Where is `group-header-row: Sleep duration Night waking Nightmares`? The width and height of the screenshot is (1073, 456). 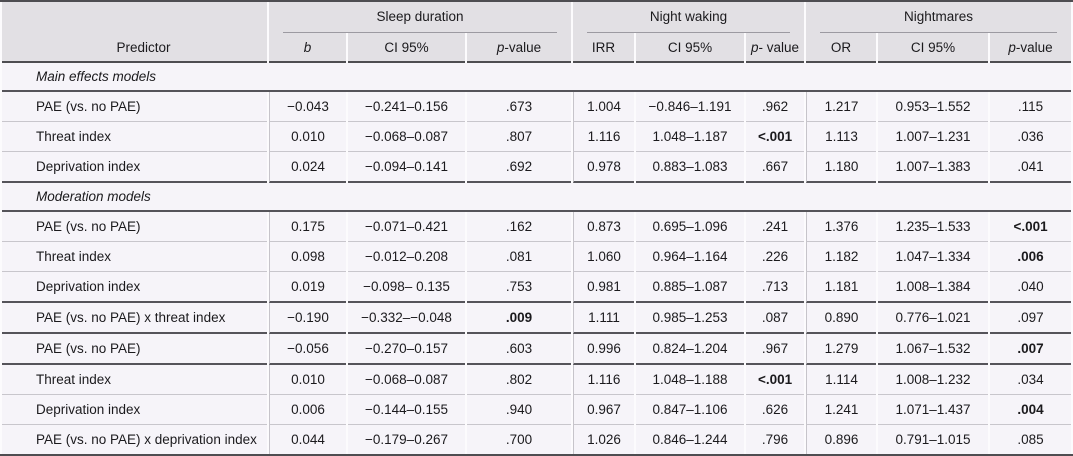 group-header-row: Sleep duration Night waking Nightmares is located at coordinates (537, 17).